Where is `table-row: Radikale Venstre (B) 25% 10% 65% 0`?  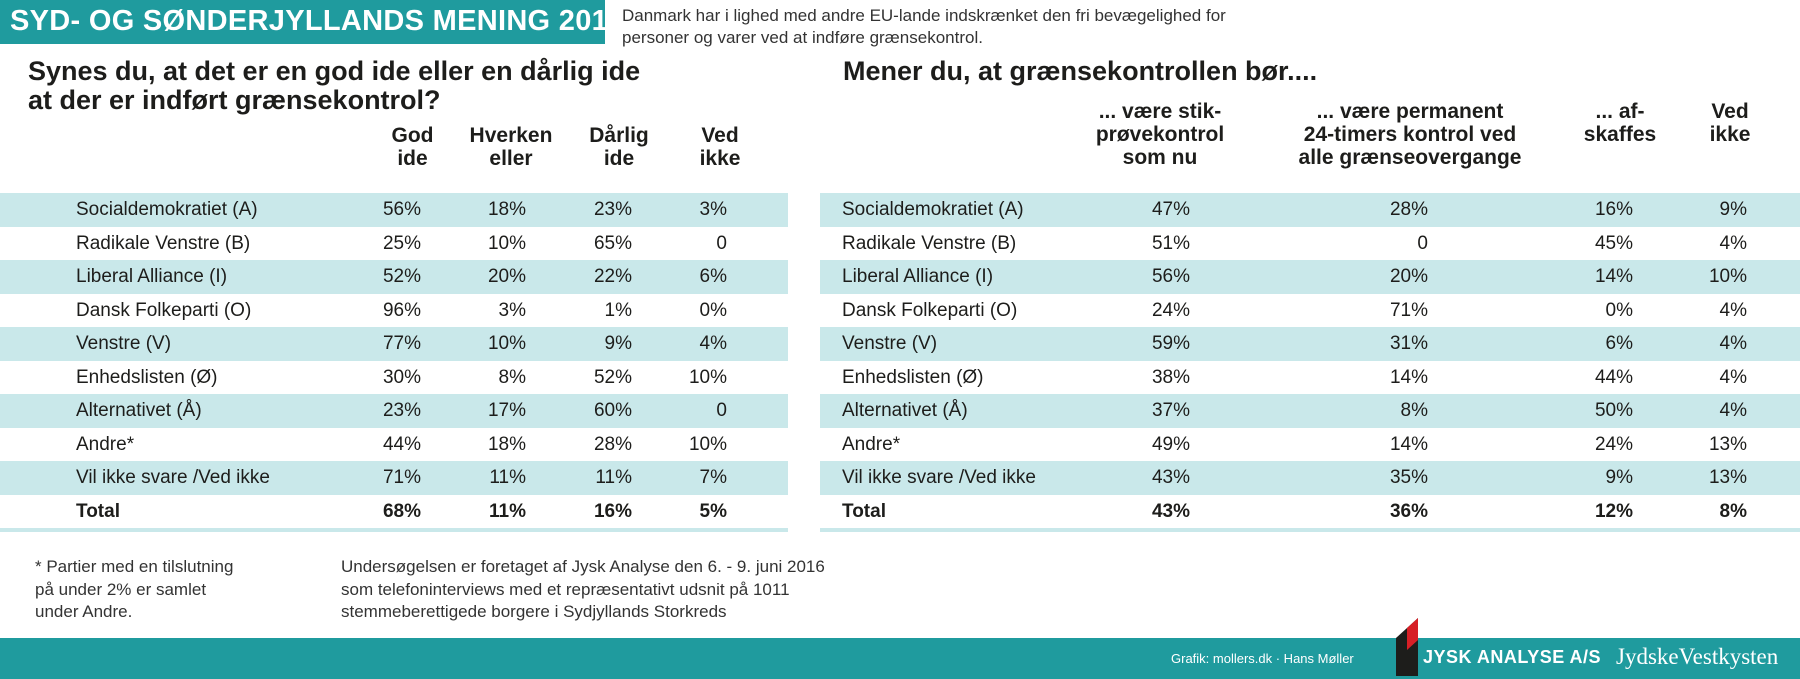
table-row: Radikale Venstre (B) 25% 10% 65% 0 is located at coordinates (394, 244).